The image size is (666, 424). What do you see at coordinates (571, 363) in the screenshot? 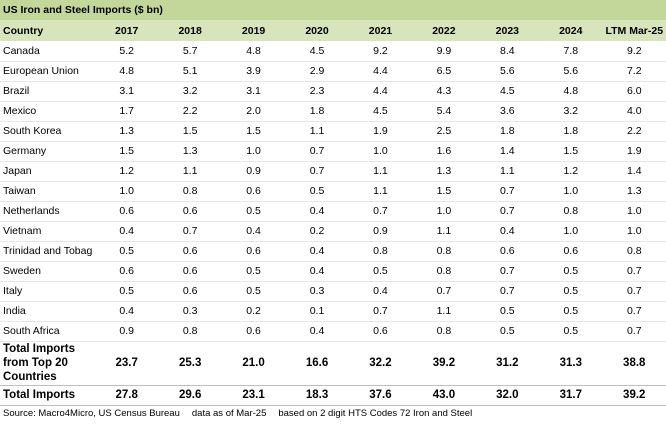
I see `total-value: 31.3` at bounding box center [571, 363].